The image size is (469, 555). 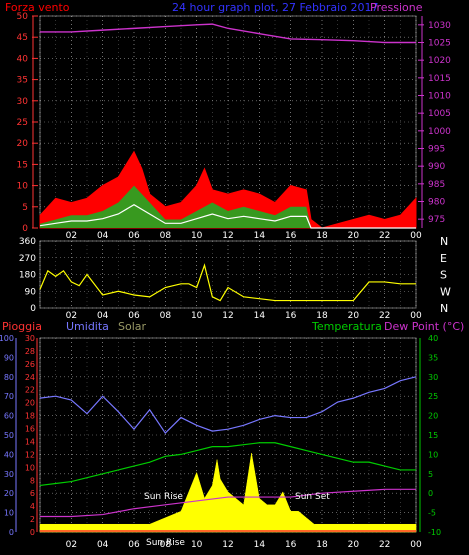 What do you see at coordinates (22, 165) in the screenshot?
I see `wind-tick-label: 15` at bounding box center [22, 165].